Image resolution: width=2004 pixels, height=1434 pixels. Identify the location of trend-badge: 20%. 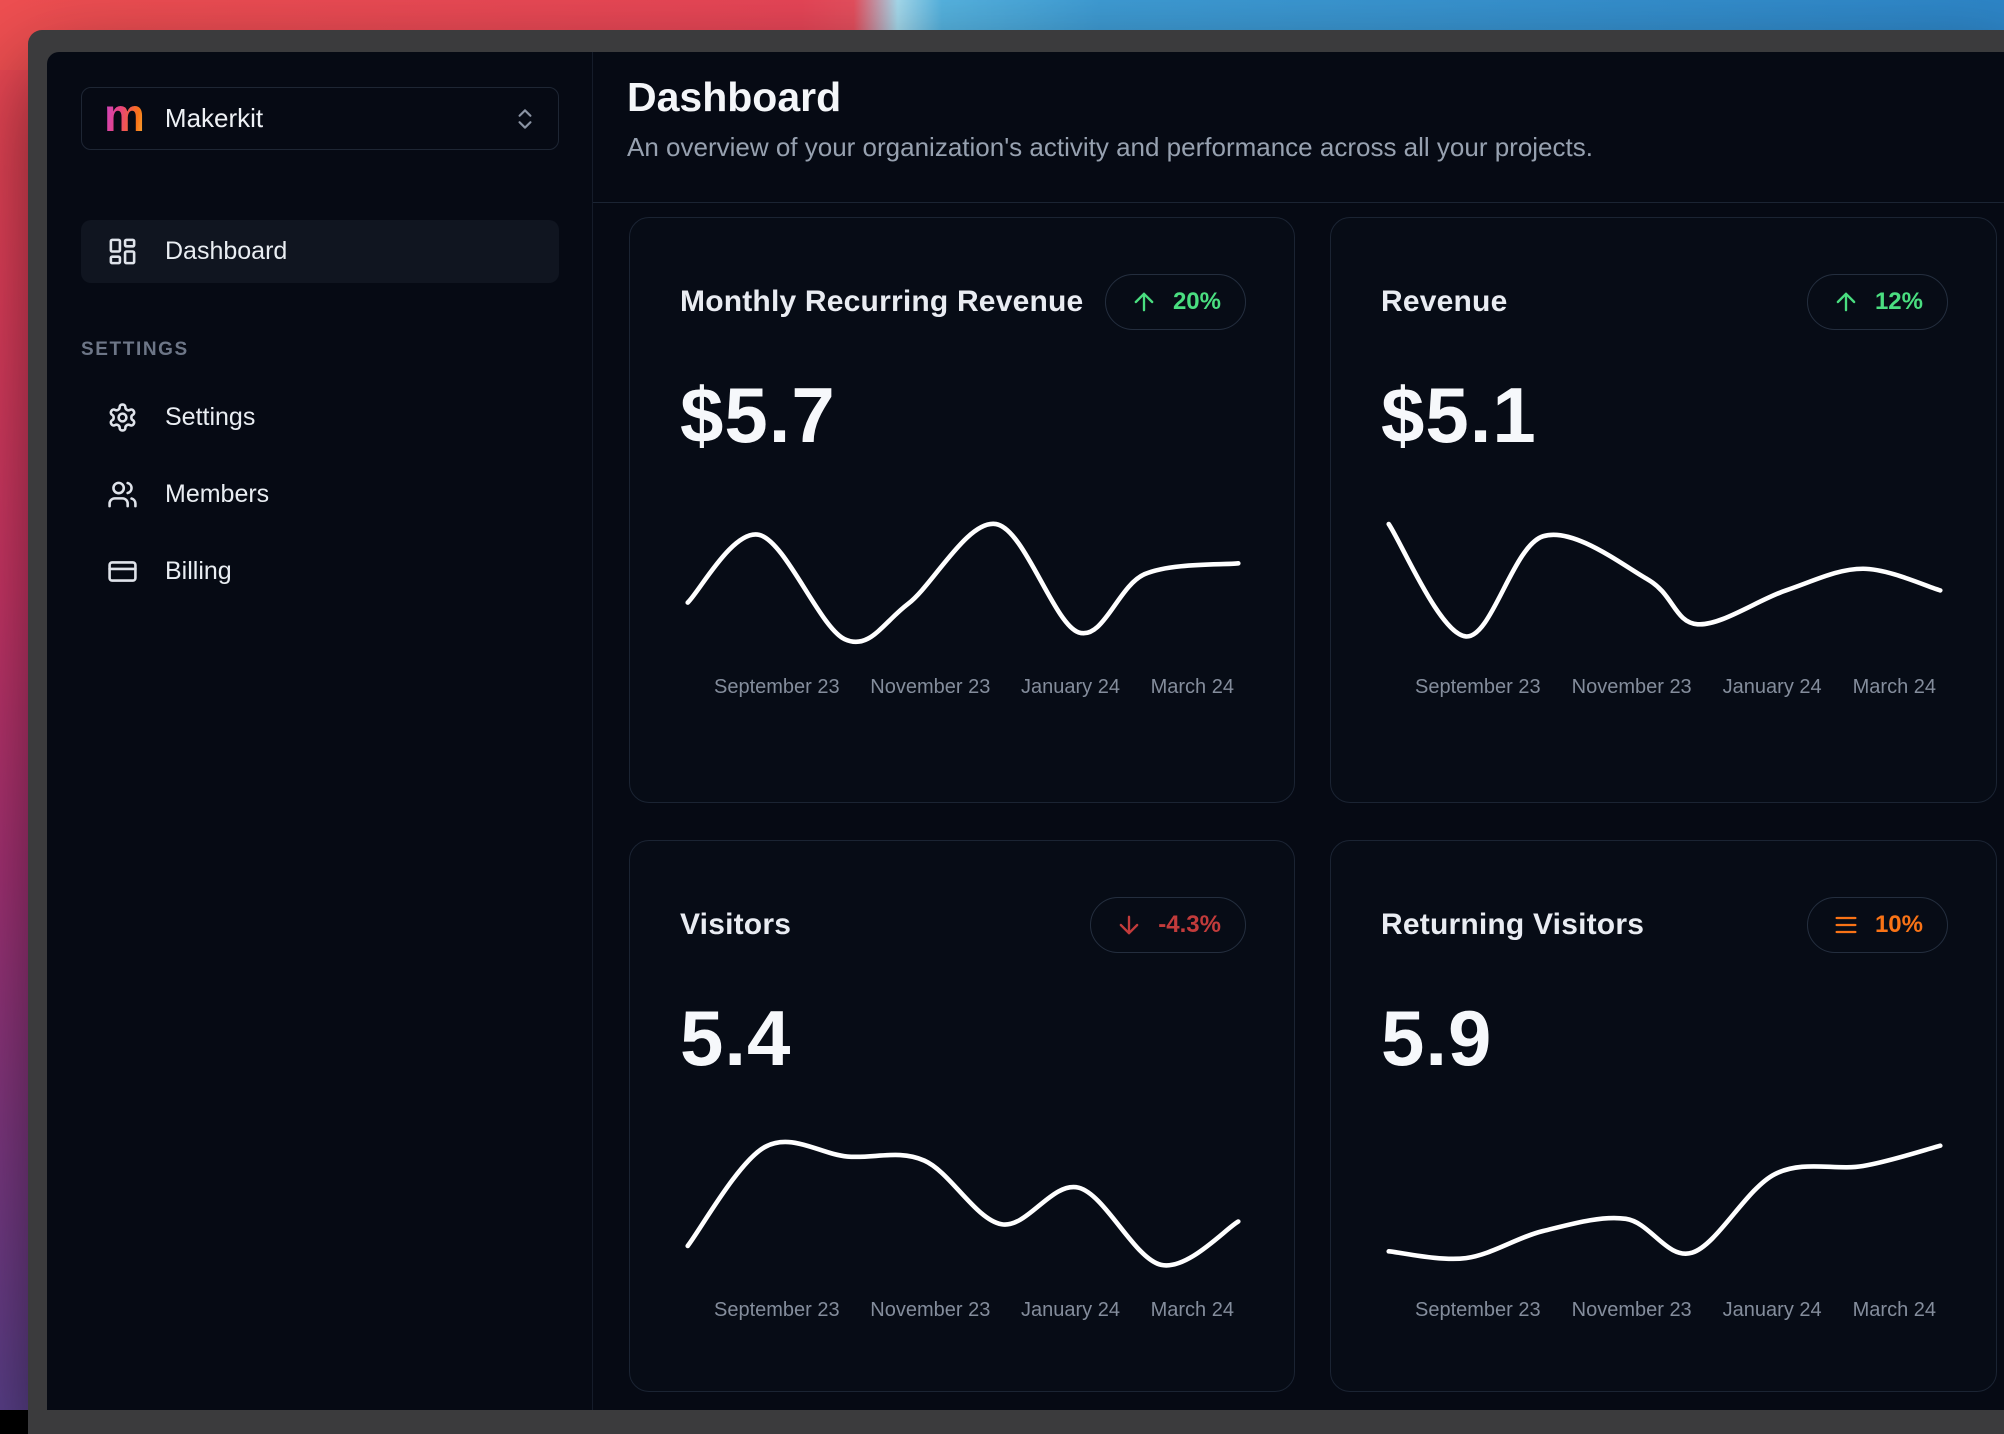
(1175, 302).